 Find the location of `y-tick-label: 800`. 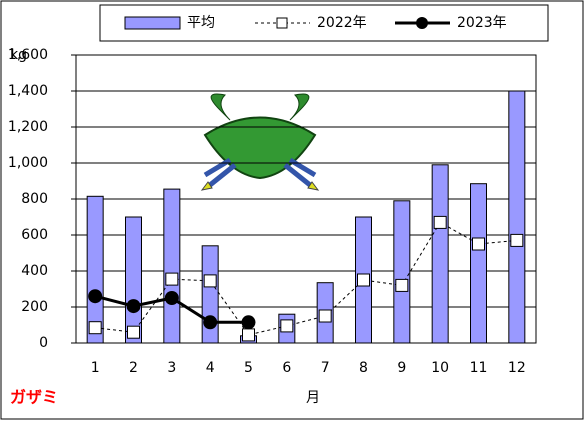

y-tick-label: 800 is located at coordinates (34, 199).